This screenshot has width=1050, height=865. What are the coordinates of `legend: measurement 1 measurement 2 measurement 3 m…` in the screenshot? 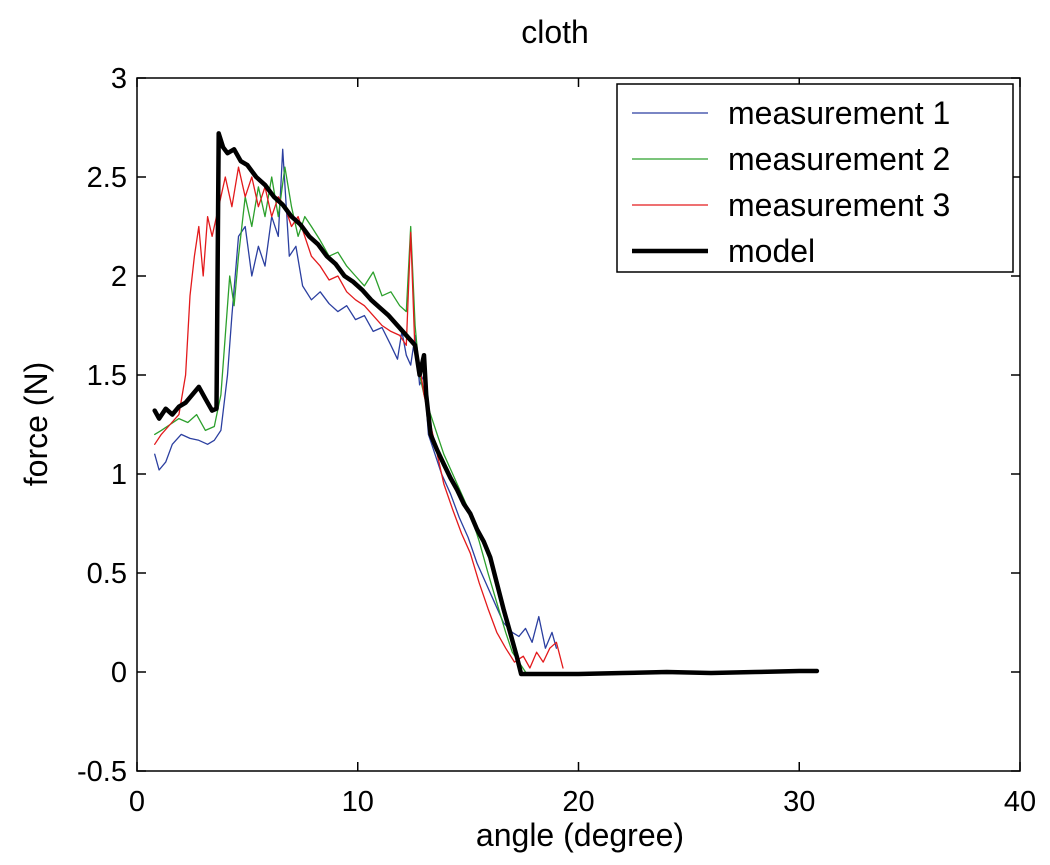 It's located at (815, 178).